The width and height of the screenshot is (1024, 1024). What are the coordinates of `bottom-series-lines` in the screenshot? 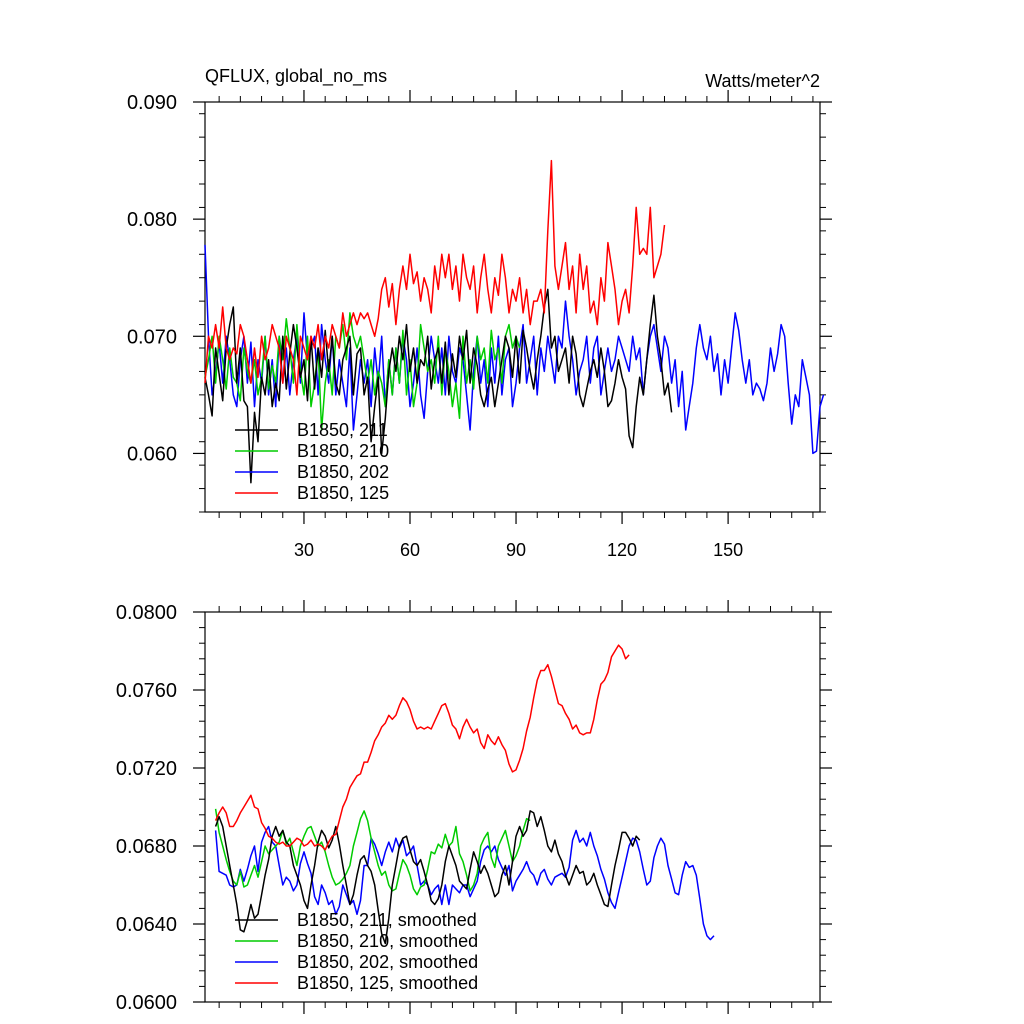 It's located at (464, 794).